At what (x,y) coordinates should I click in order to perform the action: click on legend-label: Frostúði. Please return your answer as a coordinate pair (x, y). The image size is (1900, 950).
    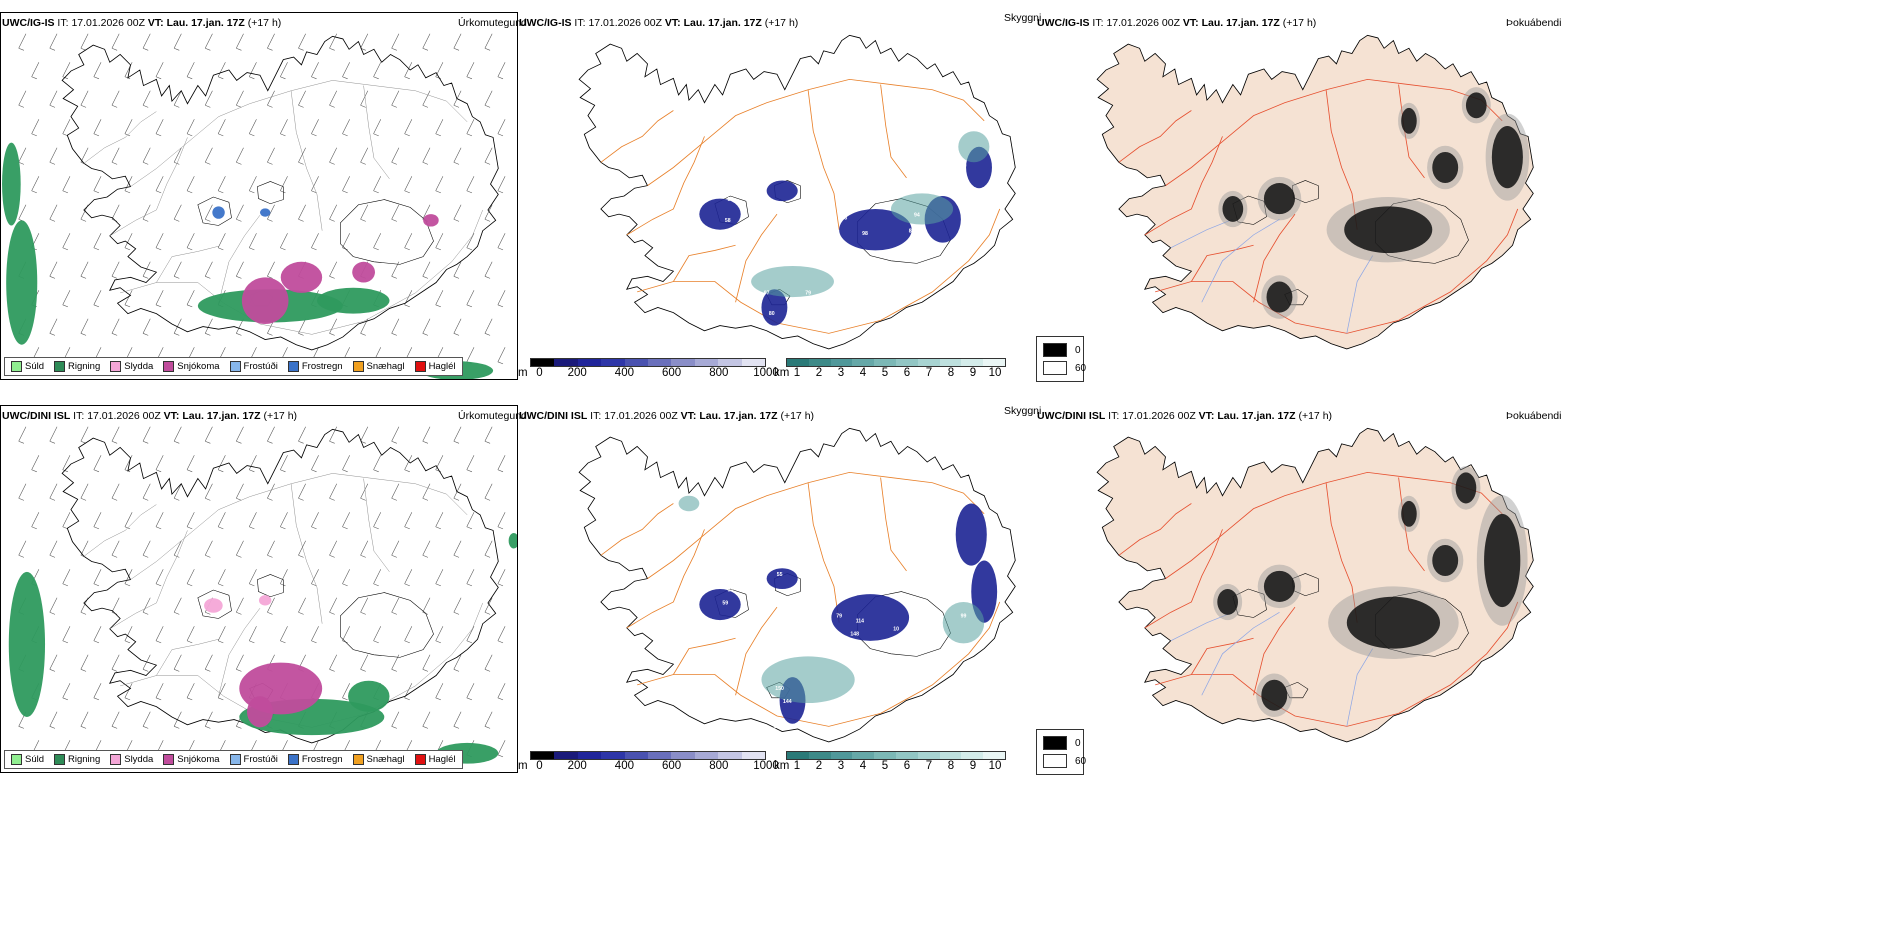
    Looking at the image, I should click on (260, 366).